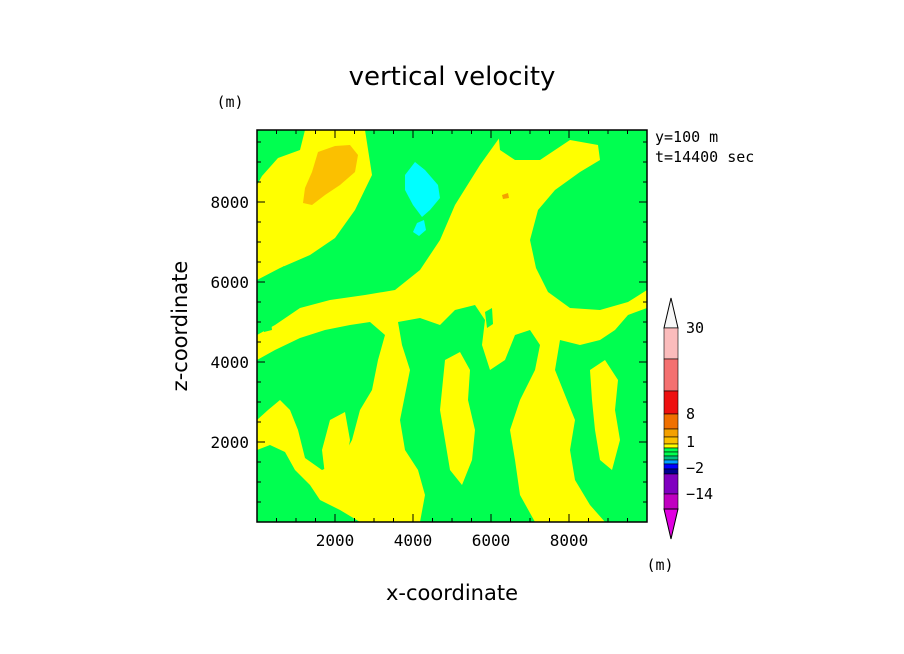 Image resolution: width=904 pixels, height=654 pixels. I want to click on colorbar-bottom-arrow, so click(671, 524).